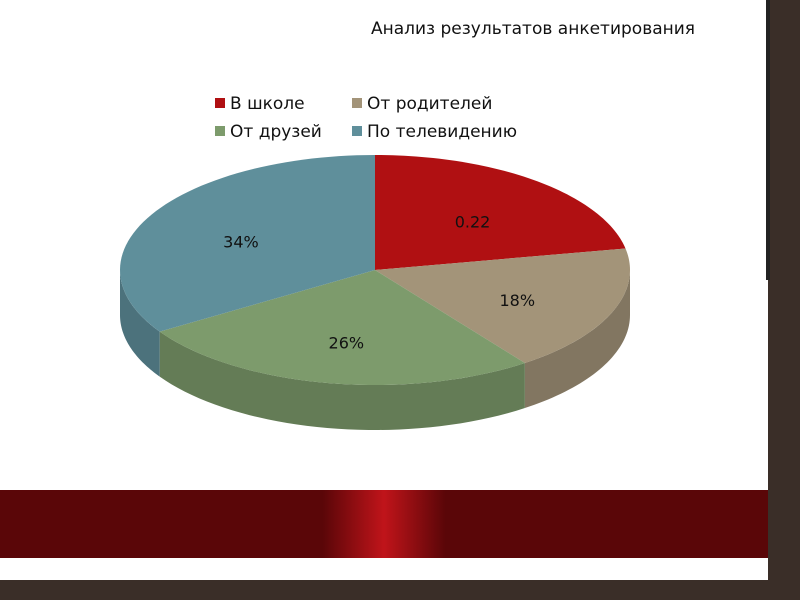  What do you see at coordinates (241, 241) in the screenshot?
I see `data-label: 34%` at bounding box center [241, 241].